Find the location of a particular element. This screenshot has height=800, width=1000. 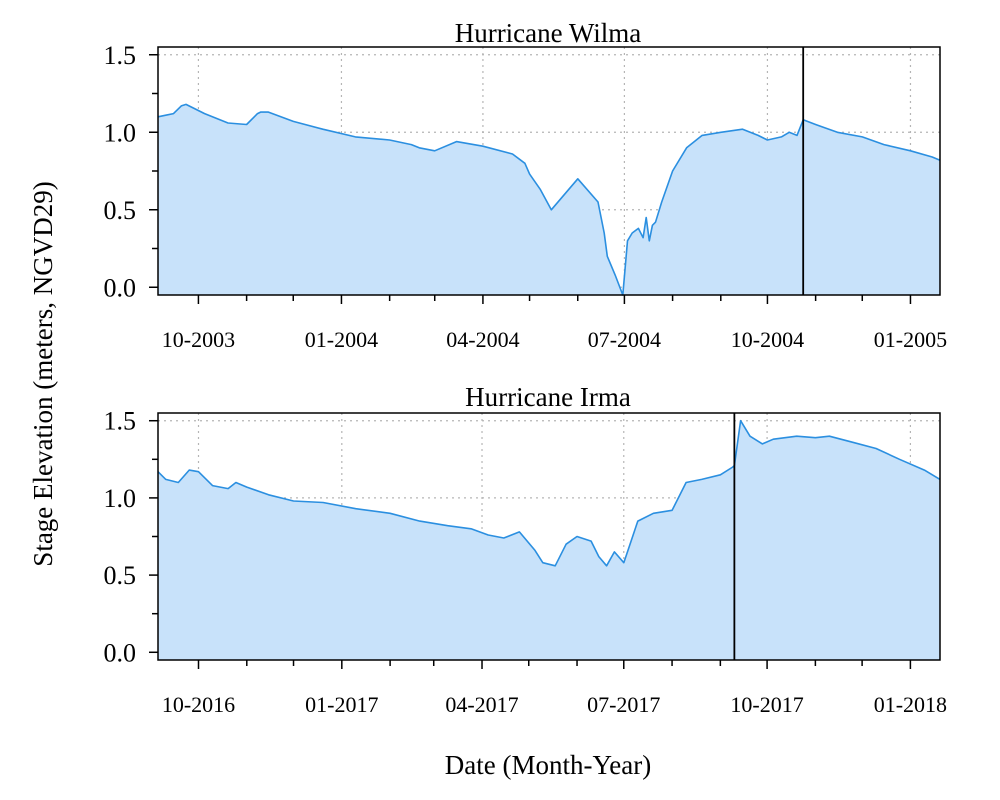

x-tick-label: 10-2003 is located at coordinates (198, 339).